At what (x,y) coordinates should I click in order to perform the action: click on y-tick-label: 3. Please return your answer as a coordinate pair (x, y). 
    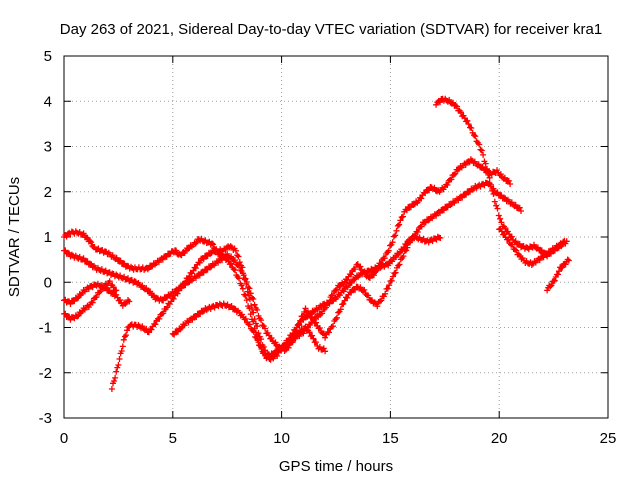
    Looking at the image, I should click on (48, 147).